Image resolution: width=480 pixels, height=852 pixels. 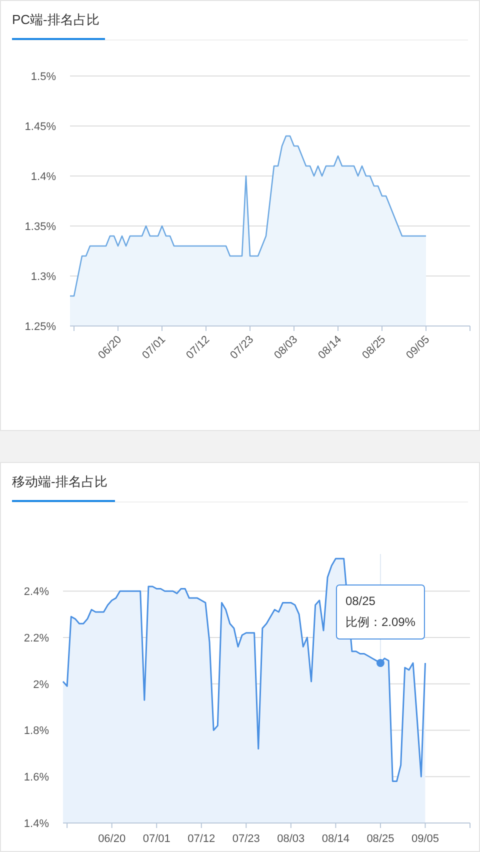 What do you see at coordinates (380, 839) in the screenshot?
I see `x-tick-label: 08/25` at bounding box center [380, 839].